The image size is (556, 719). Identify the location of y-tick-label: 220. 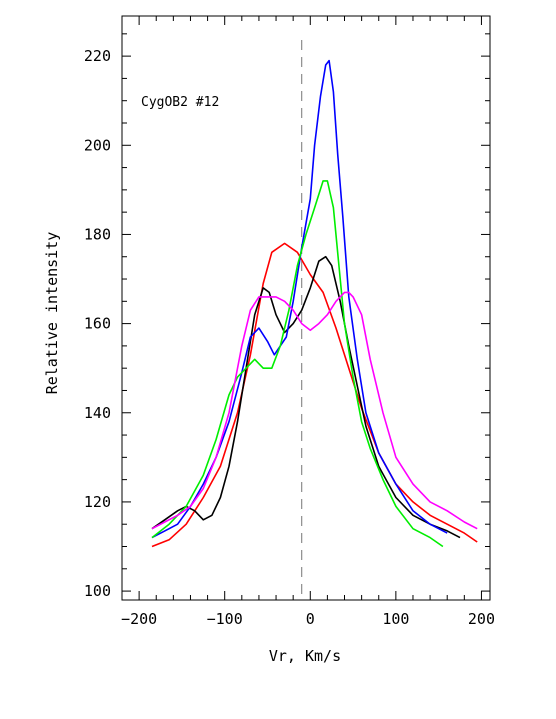
(97, 56).